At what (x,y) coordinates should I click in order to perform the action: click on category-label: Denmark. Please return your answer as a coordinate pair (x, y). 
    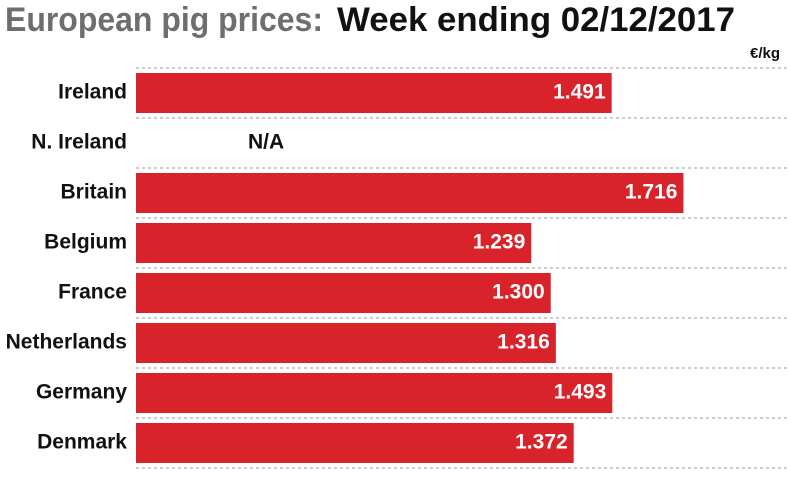
    Looking at the image, I should click on (82, 442).